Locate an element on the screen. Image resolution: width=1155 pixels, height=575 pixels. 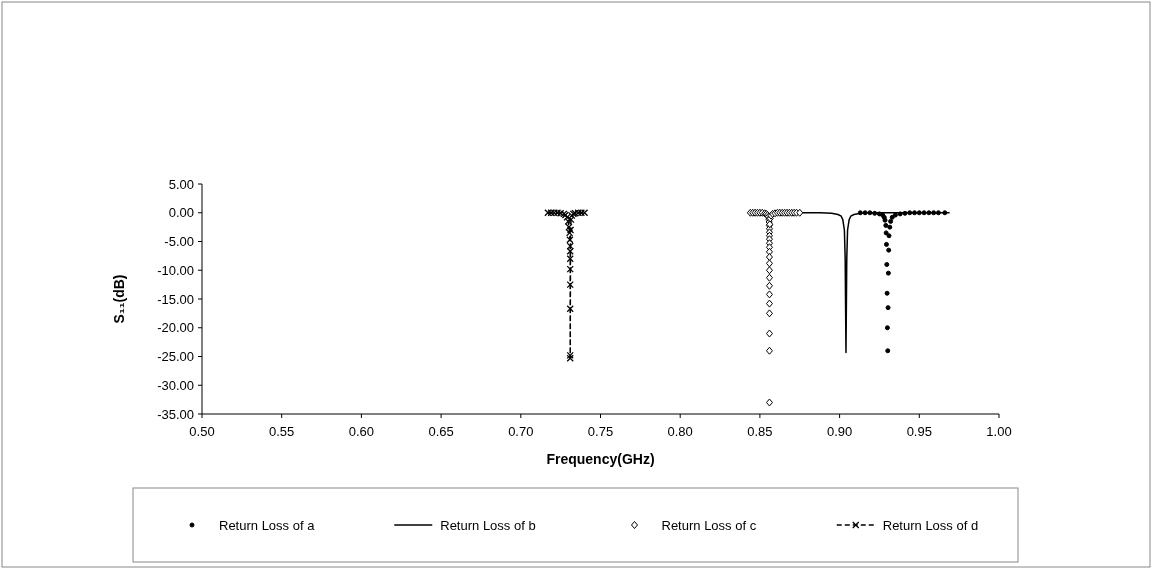
y-tick-label: -35.00 is located at coordinates (175, 414).